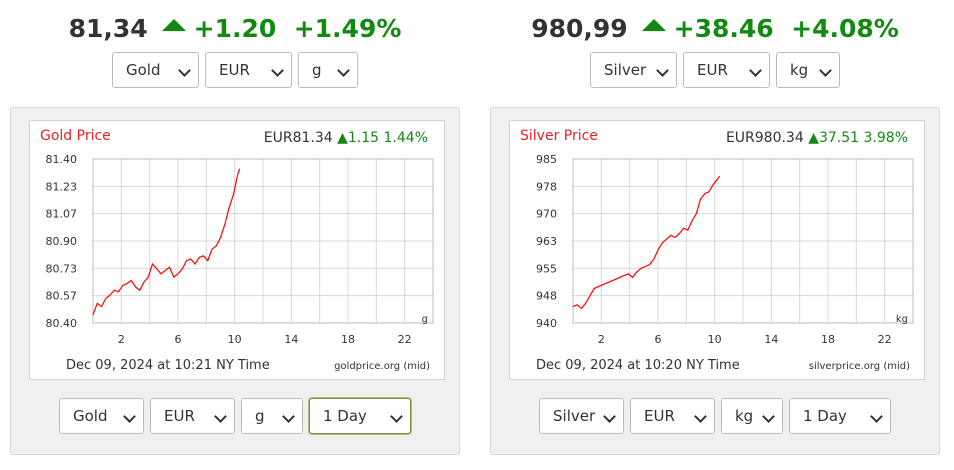 This screenshot has height=470, width=954. I want to click on silver-metal-select: Silver, so click(633, 70).